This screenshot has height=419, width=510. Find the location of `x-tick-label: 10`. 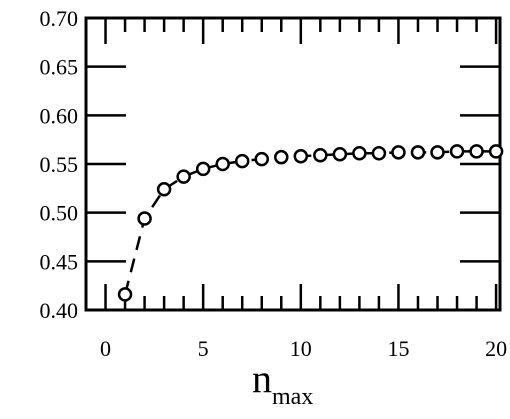

x-tick-label: 10 is located at coordinates (301, 348).